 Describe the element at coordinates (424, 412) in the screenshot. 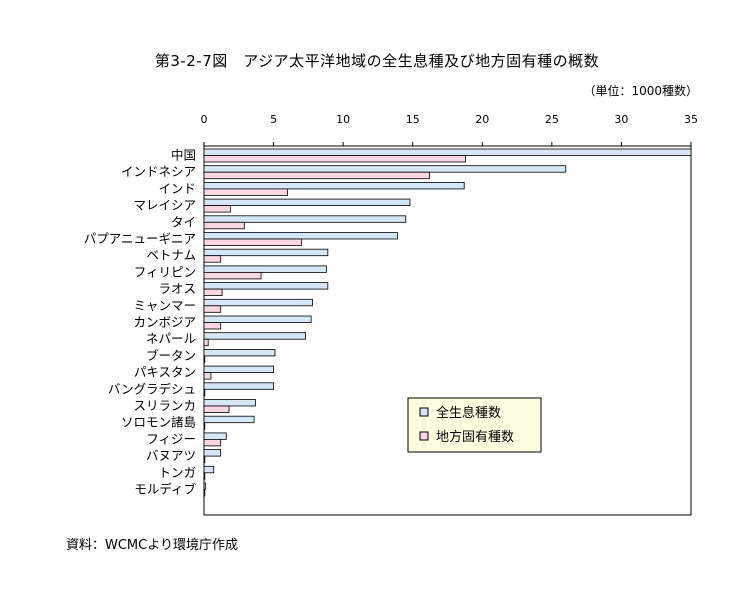

I see `legend-swatch-series1` at that location.